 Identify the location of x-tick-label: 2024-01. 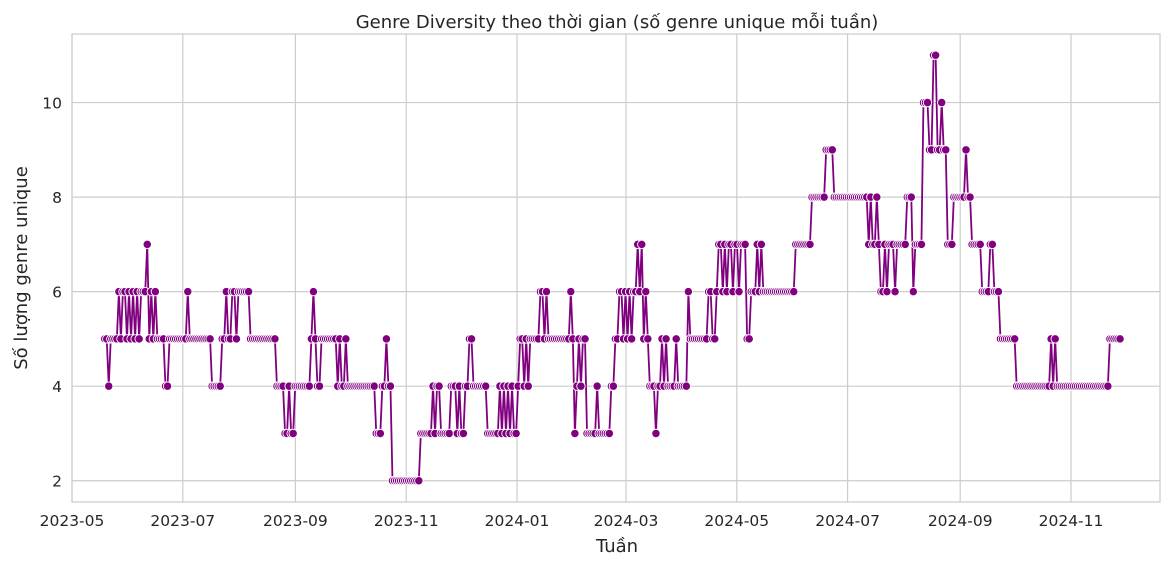
(517, 521).